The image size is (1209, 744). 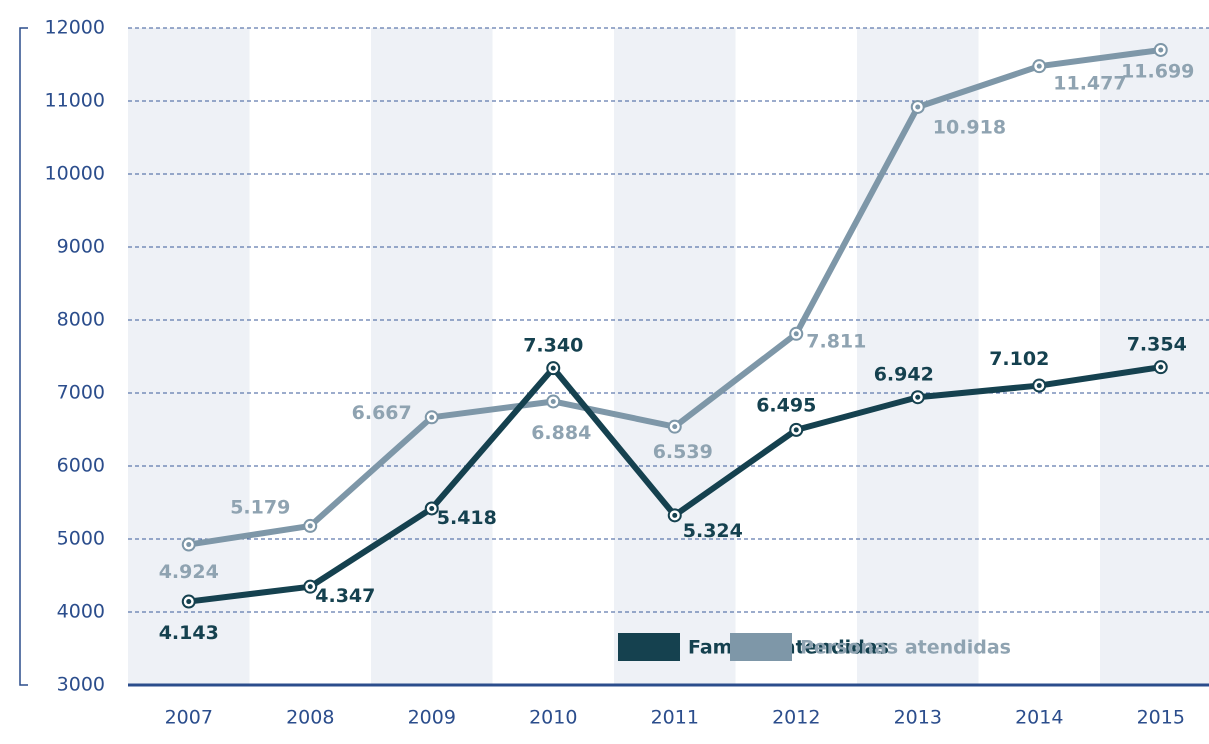 What do you see at coordinates (713, 531) in the screenshot?
I see `value-label: 5.324` at bounding box center [713, 531].